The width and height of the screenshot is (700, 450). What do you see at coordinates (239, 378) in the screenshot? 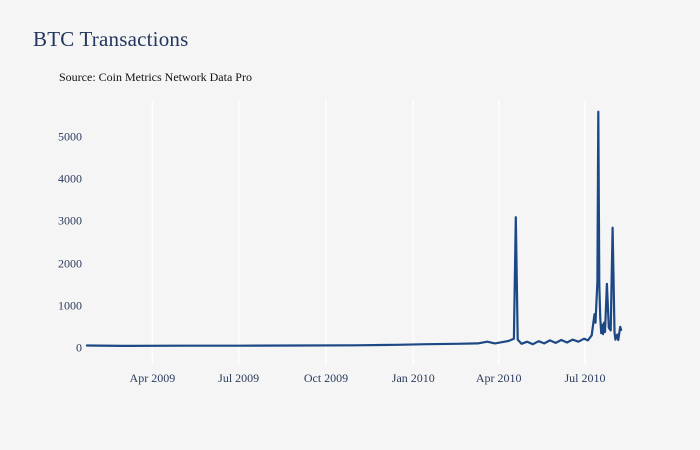
I see `x-tick-label: Jul 2009` at bounding box center [239, 378].